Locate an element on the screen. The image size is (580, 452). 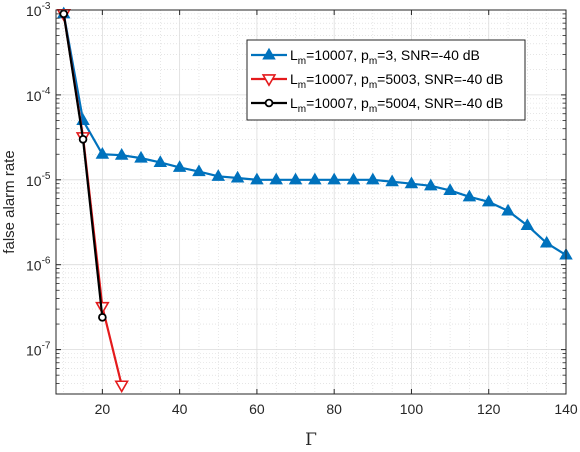
legend-entry-1: Lm=10007, pm=3, SNR=-40 dB is located at coordinates (365, 57).